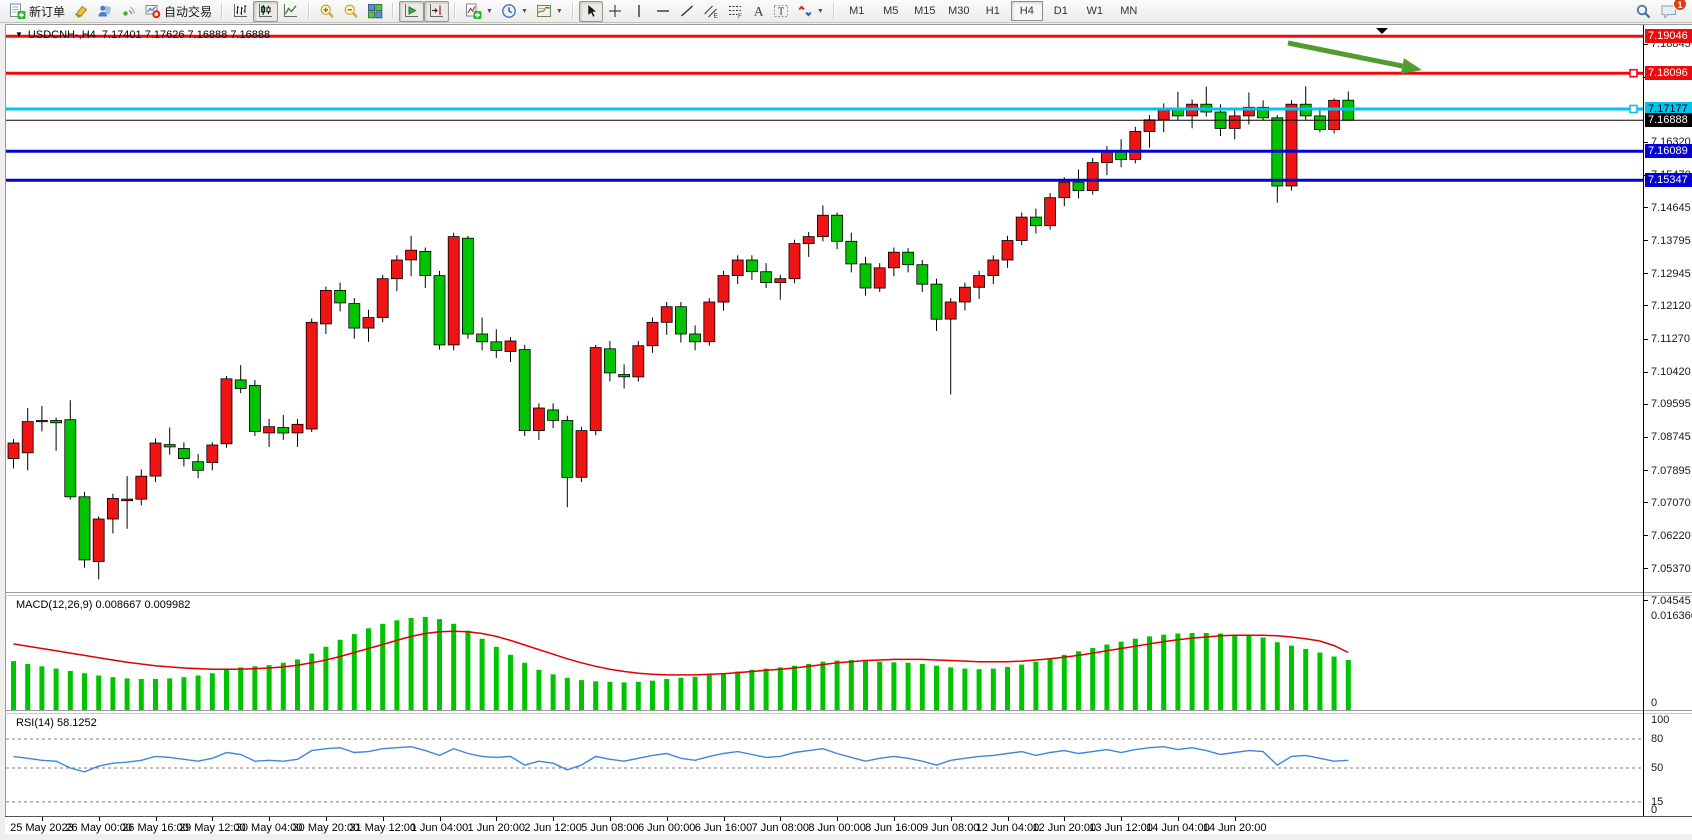 This screenshot has height=840, width=1692. Describe the element at coordinates (1668, 73) in the screenshot. I see `price-line-tag: 7.18096` at that location.